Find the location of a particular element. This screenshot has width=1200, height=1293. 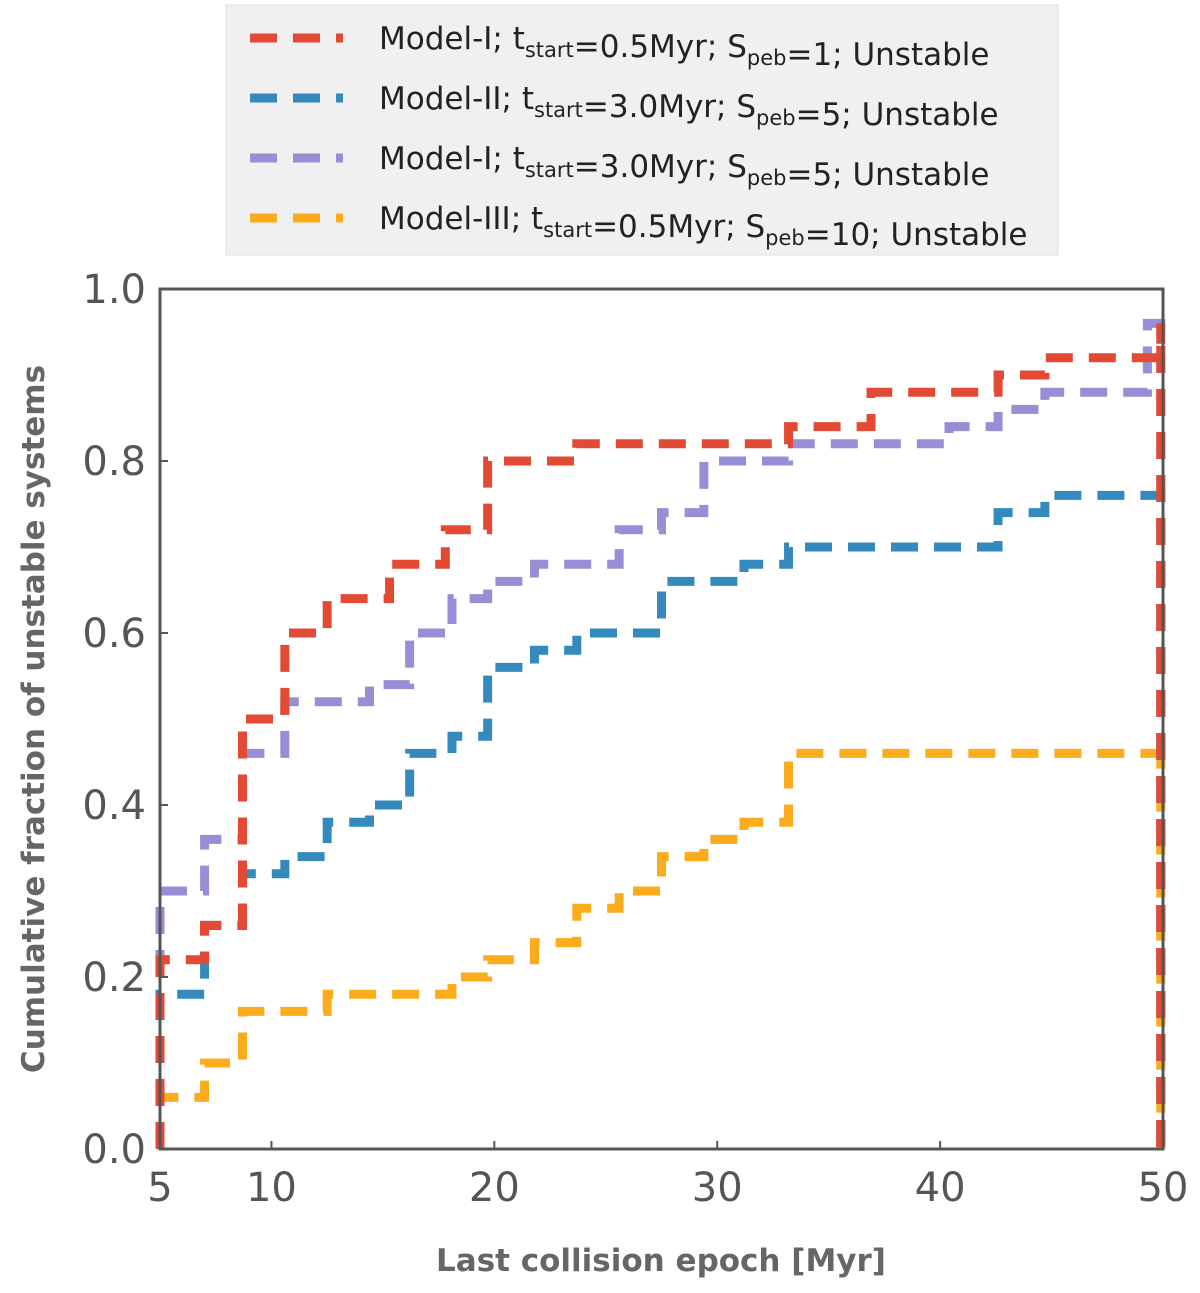

x-tick-label: 10 is located at coordinates (271, 1188).